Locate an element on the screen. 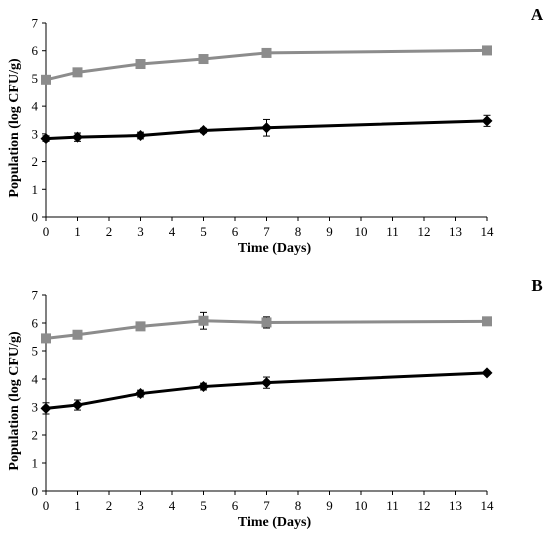  panel-label: A is located at coordinates (537, 14).